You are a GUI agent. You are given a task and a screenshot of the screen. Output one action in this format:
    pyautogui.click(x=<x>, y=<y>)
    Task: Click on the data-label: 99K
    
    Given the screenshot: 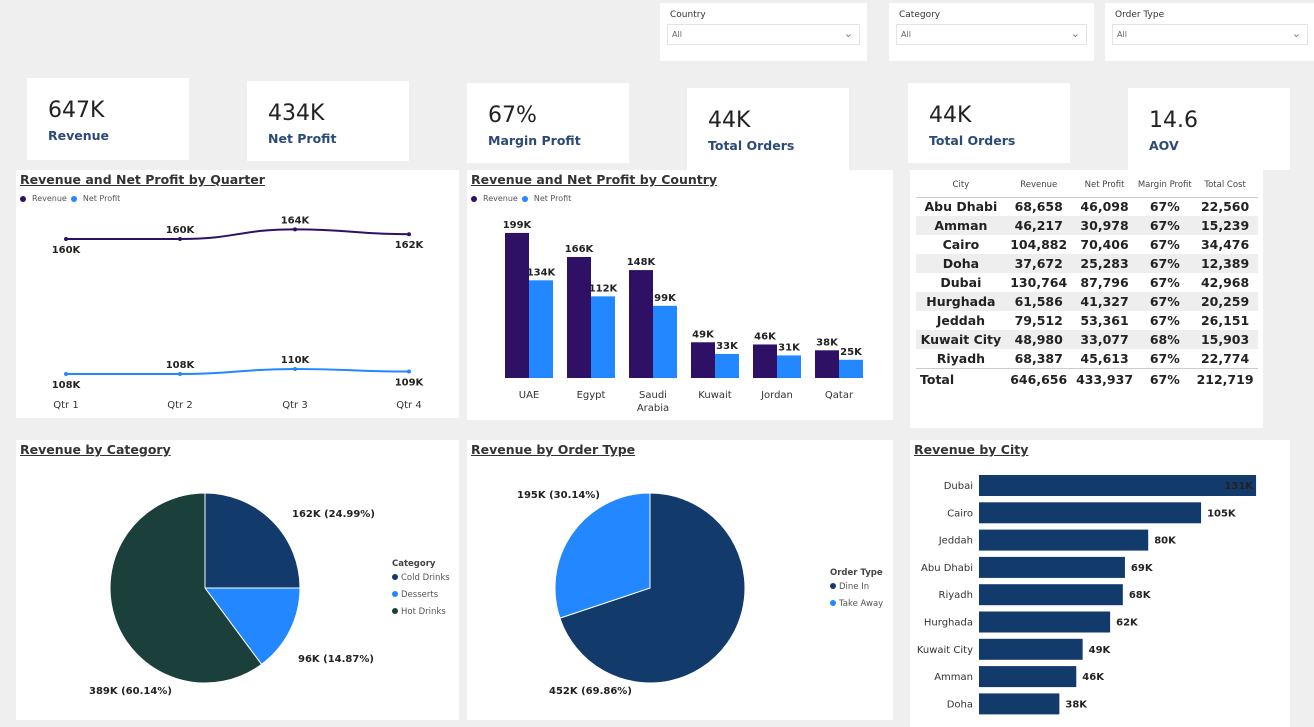 What is the action you would take?
    pyautogui.click(x=665, y=298)
    